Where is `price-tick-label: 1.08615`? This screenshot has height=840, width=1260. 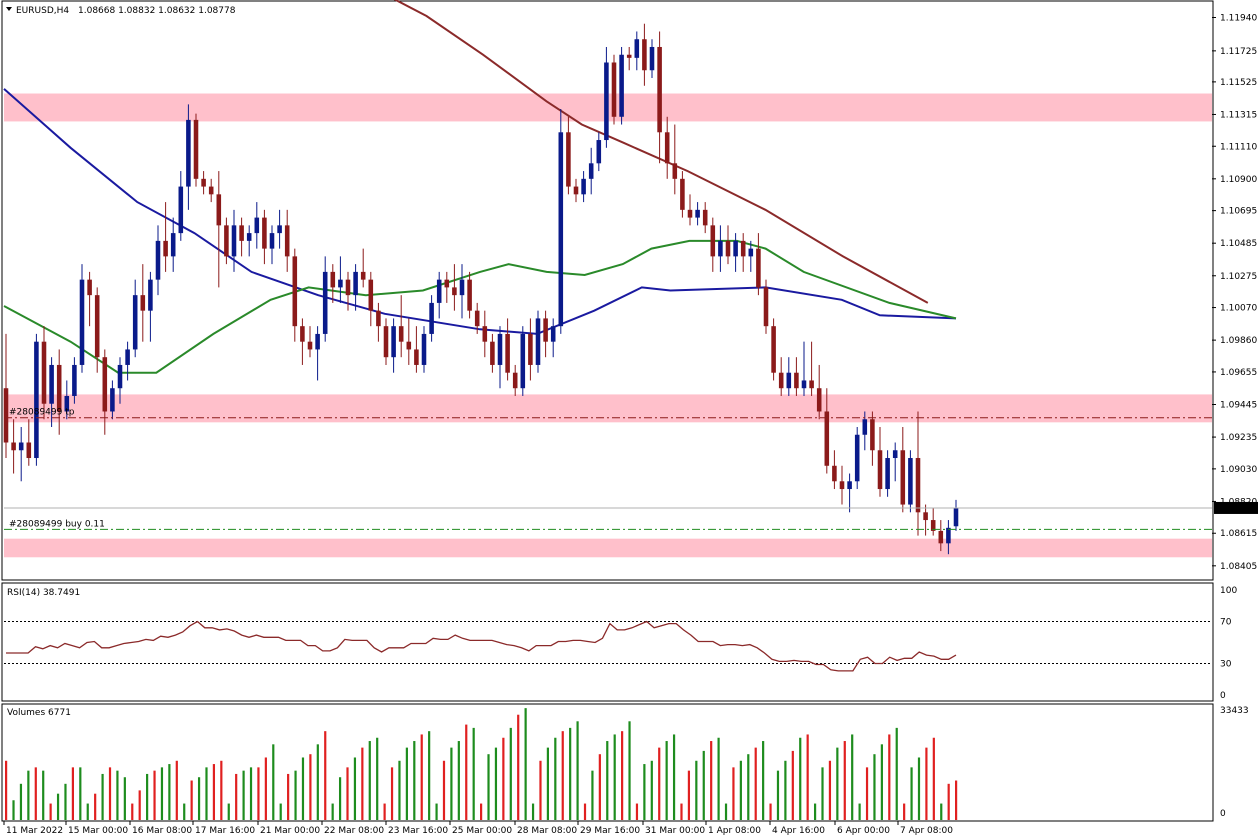 price-tick-label: 1.08615 is located at coordinates (1238, 534).